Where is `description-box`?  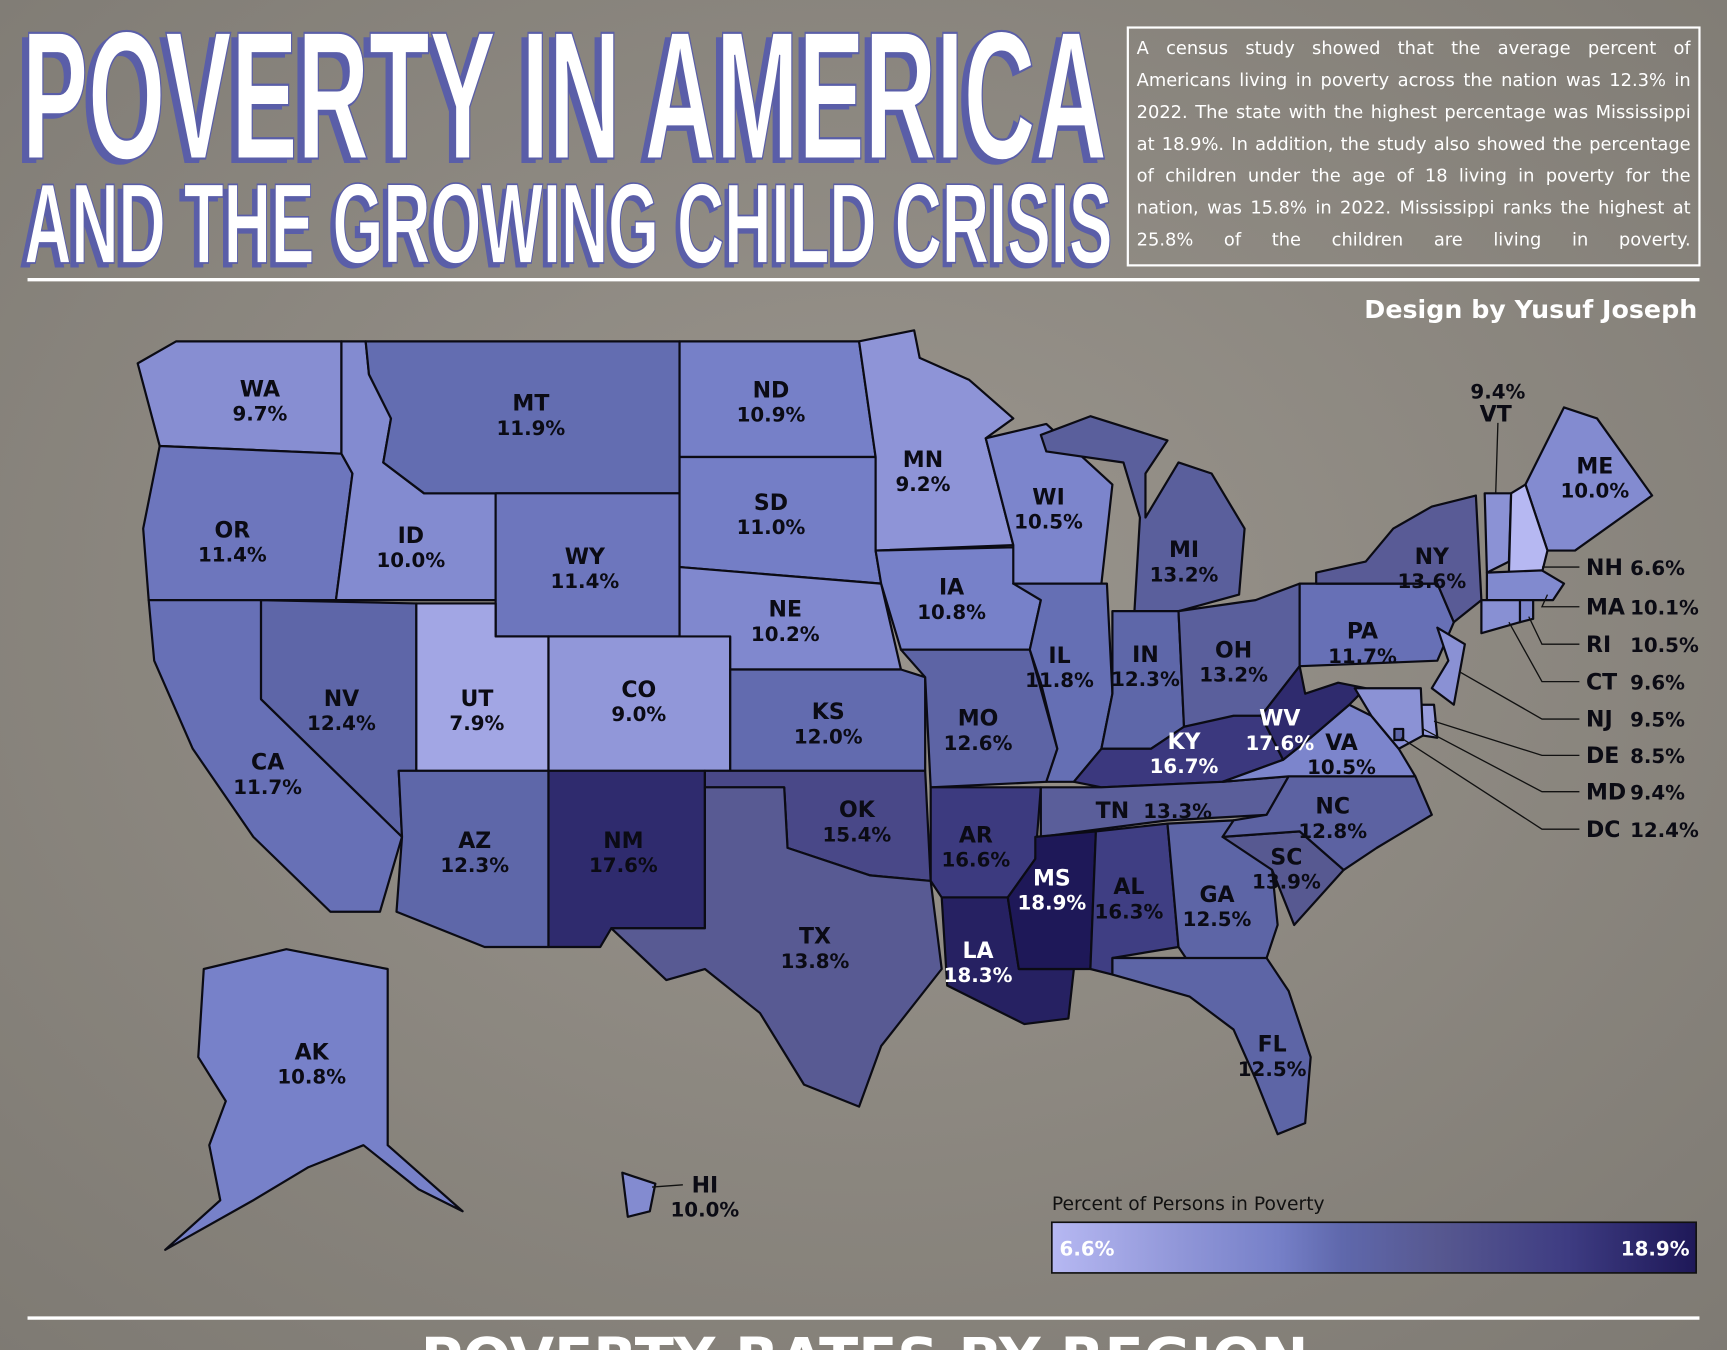
description-box is located at coordinates (1413, 146).